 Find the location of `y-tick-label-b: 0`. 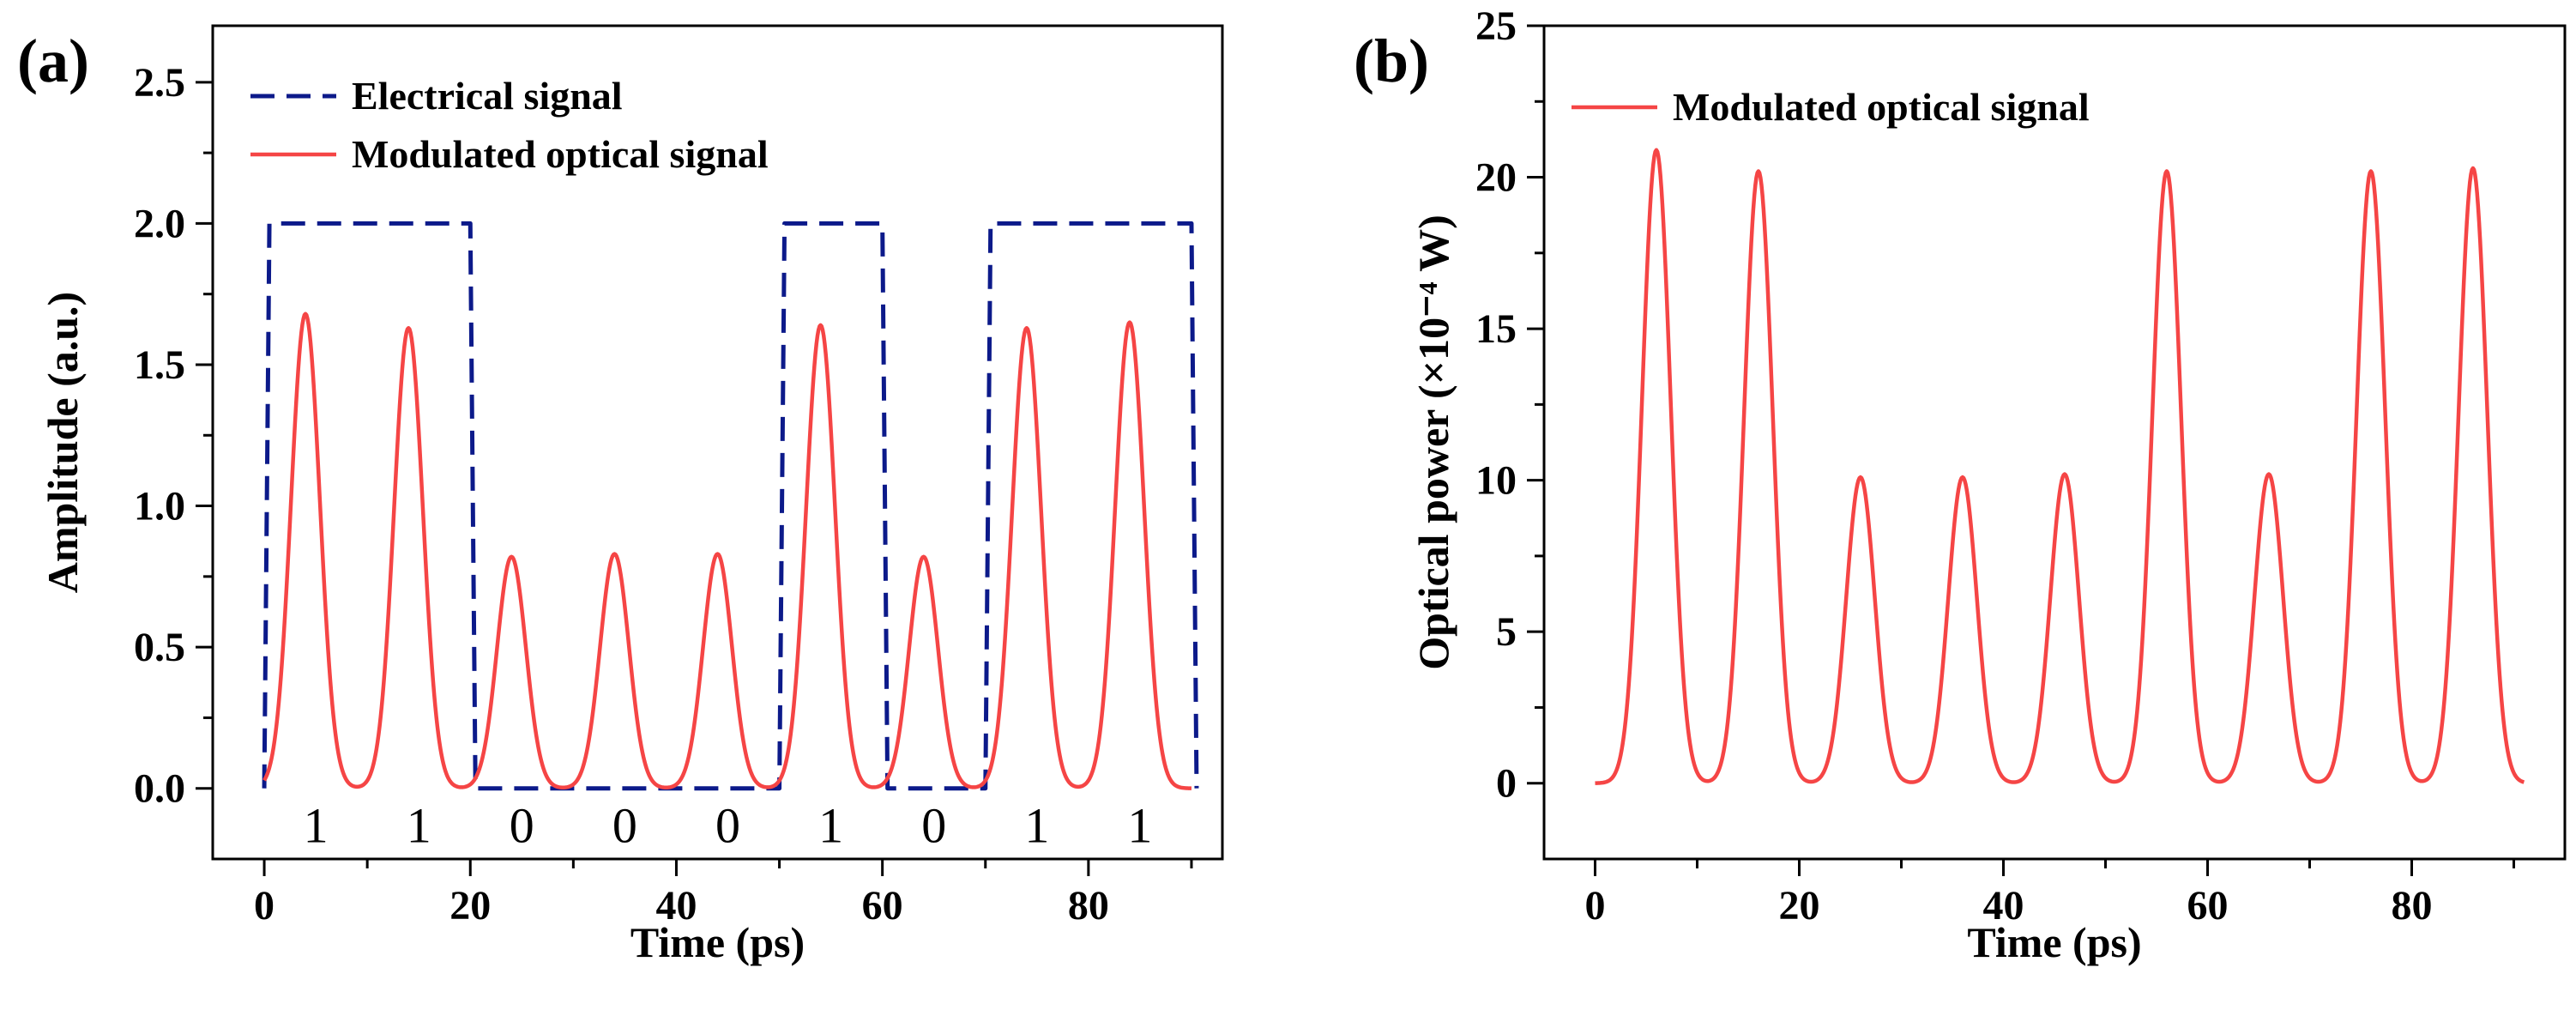

y-tick-label-b: 0 is located at coordinates (1506, 784).